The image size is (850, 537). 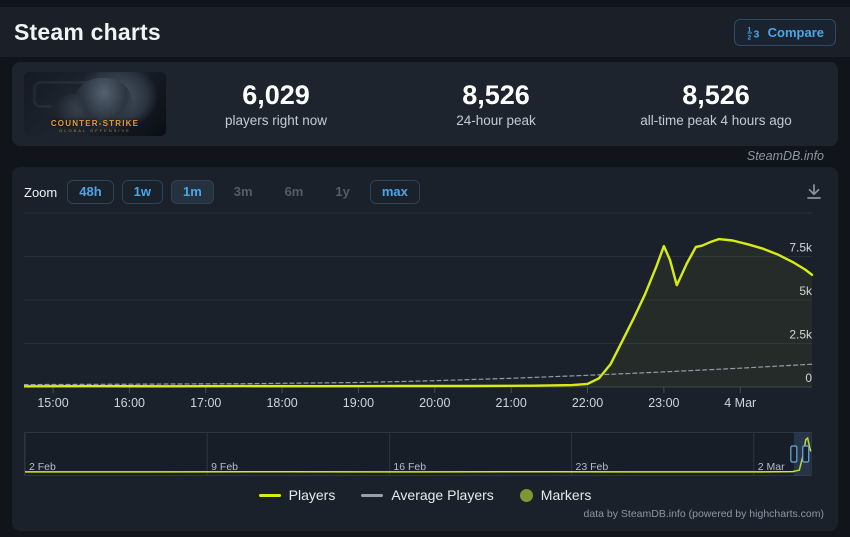 I want to click on counter-strike-logo: COUNTER-STRIKE, so click(x=95, y=123).